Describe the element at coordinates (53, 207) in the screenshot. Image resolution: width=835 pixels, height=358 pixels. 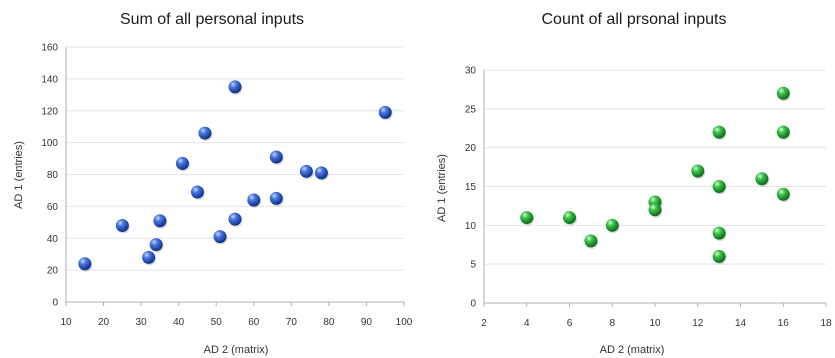
I see `sum-chart-y-tick-label: 60` at that location.